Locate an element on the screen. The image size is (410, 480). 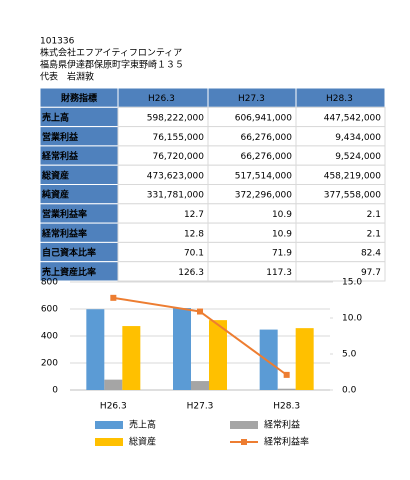
legend-label: 売上高 is located at coordinates (142, 425).